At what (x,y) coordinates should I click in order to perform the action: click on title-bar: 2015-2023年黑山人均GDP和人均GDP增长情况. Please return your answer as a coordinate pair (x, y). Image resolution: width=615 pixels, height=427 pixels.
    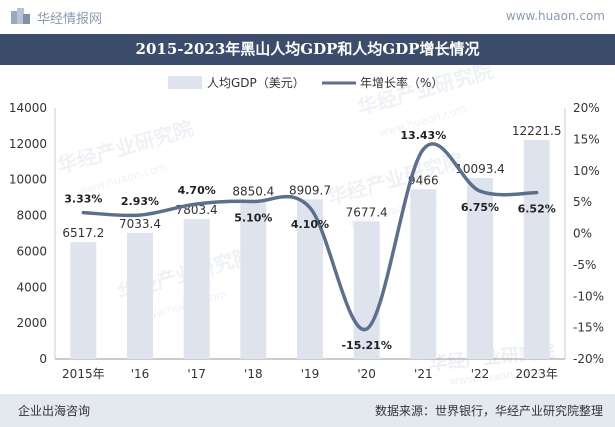
    Looking at the image, I should click on (307, 49).